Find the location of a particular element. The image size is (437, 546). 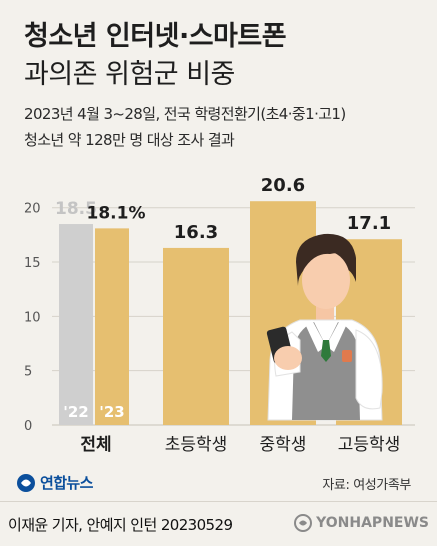

value-label: 18.5 is located at coordinates (76, 209).